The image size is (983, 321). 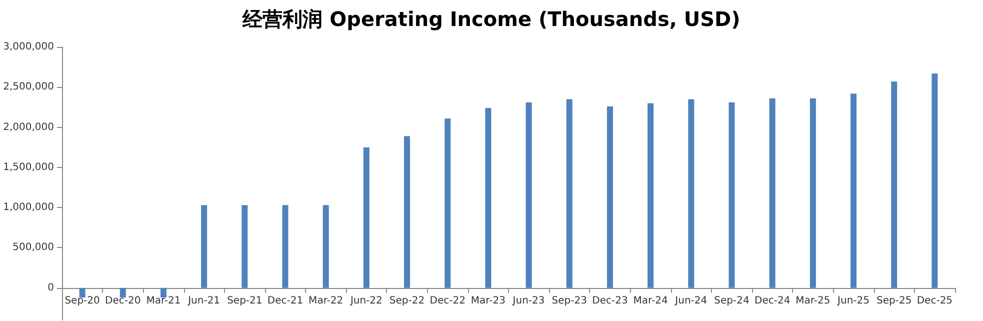 I want to click on x-tick-label: Sep-22, so click(x=407, y=301).